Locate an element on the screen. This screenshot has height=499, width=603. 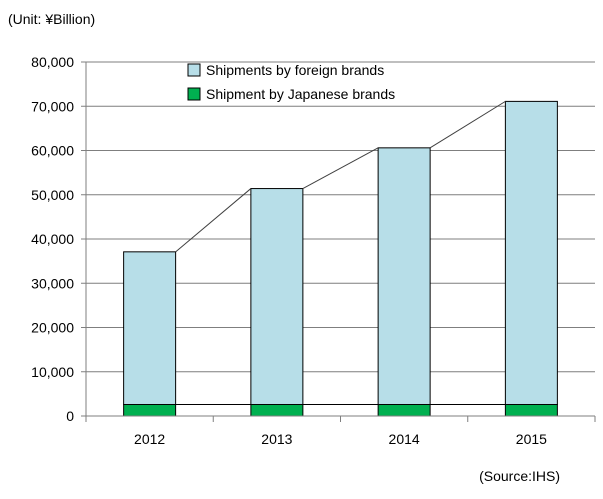
legend-label: Shipments by foreign brands is located at coordinates (295, 70).